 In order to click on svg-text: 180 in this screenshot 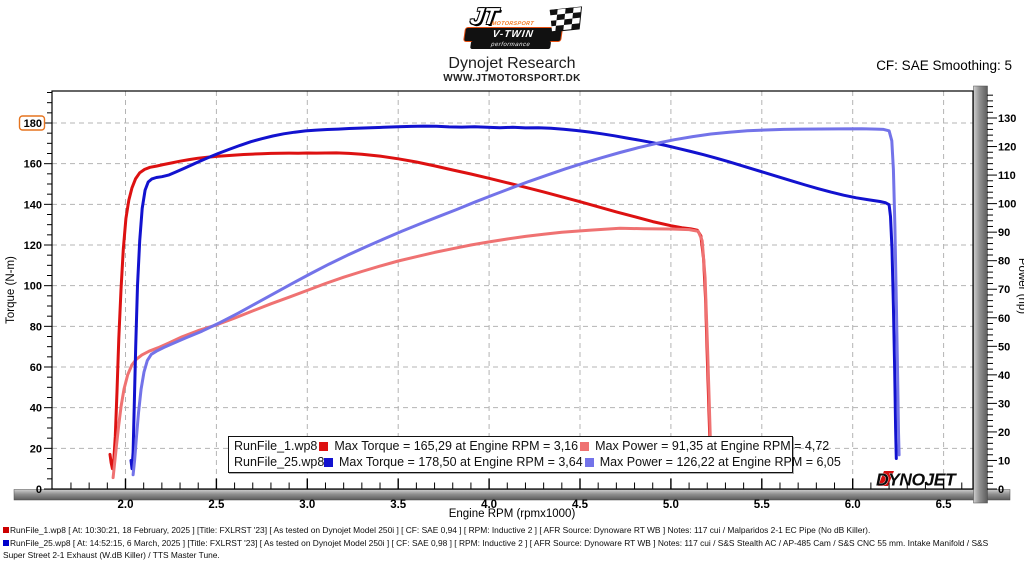, I will do `click(33, 124)`.